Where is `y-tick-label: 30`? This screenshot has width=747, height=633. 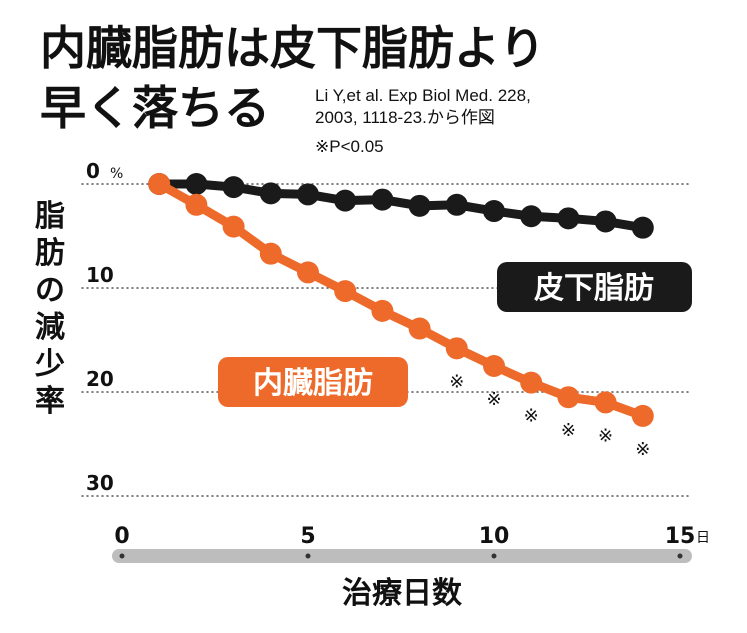
y-tick-label: 30 is located at coordinates (100, 483).